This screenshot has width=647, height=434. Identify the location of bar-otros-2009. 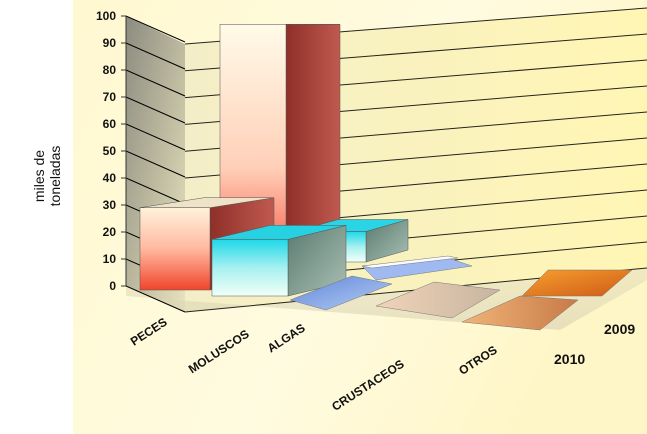
(577, 283).